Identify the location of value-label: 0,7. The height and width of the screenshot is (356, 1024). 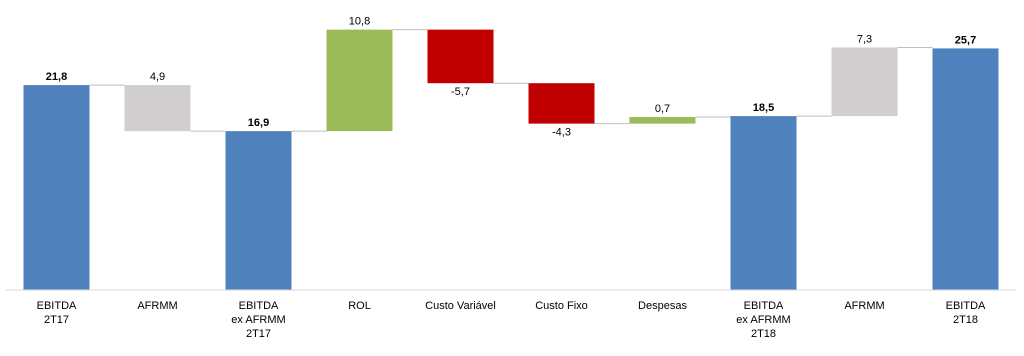
(662, 109).